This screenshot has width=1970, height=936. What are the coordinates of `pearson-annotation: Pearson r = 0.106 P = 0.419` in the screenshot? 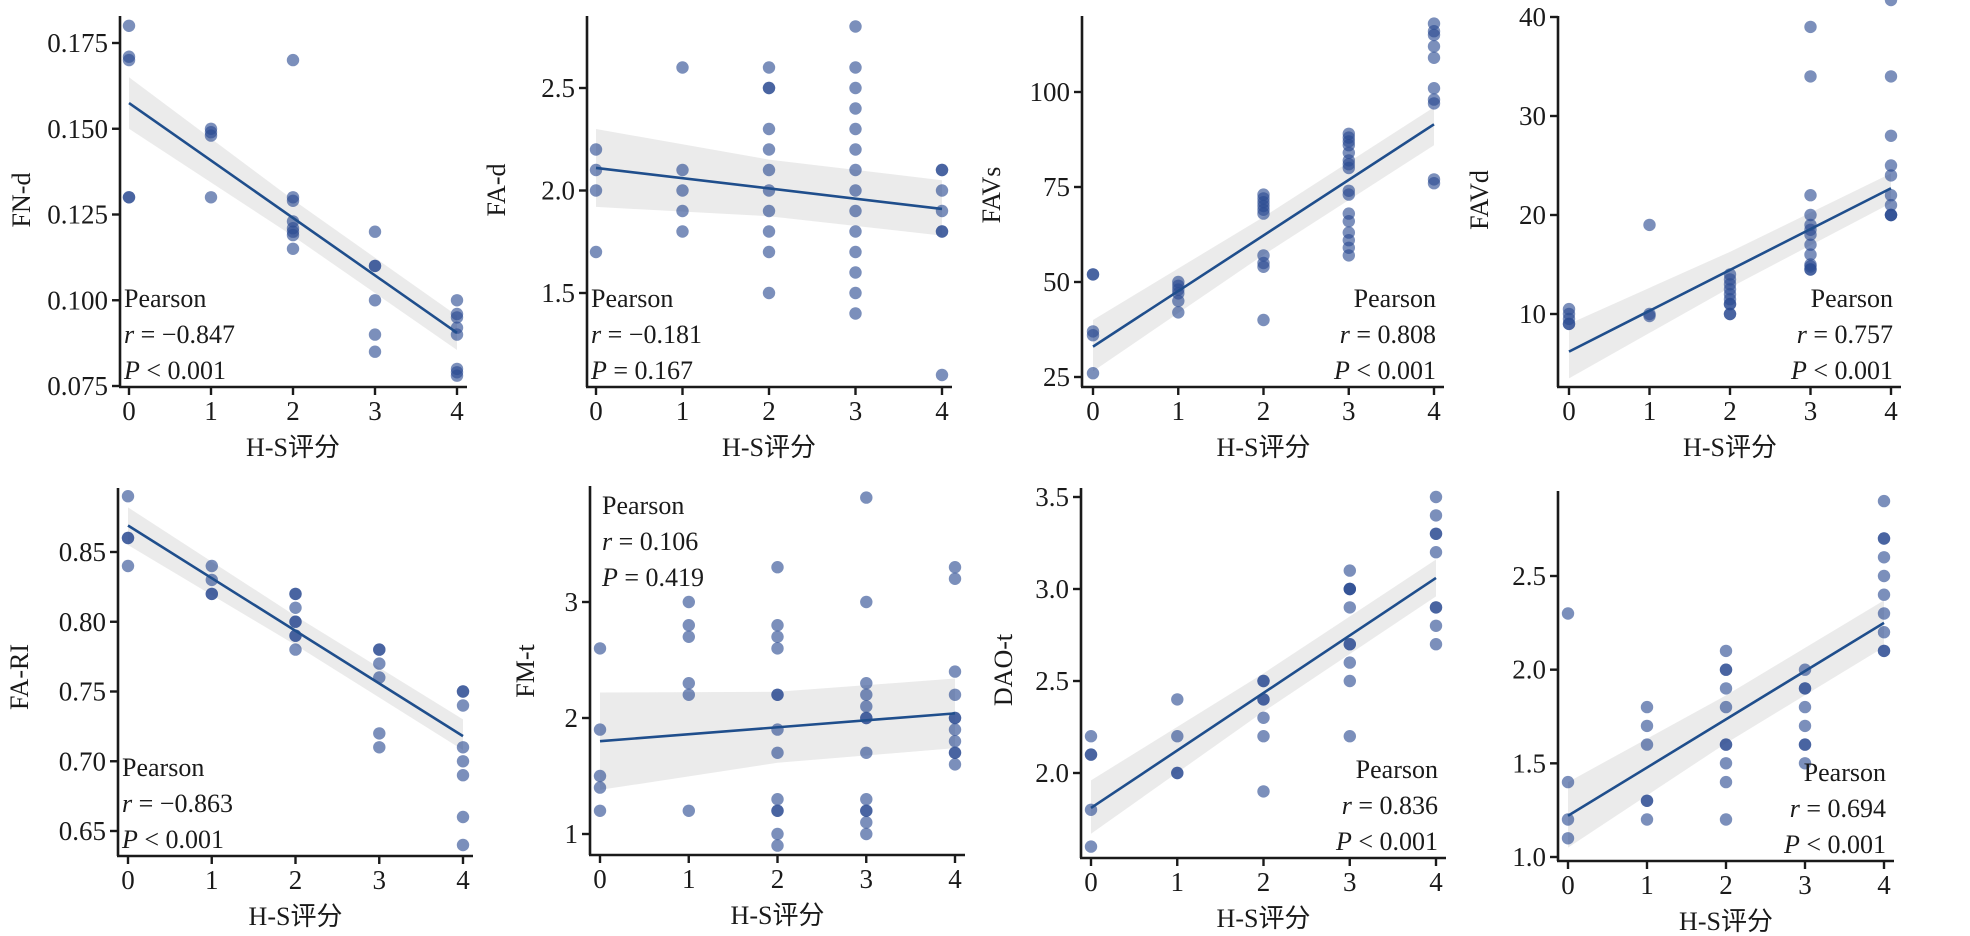 It's located at (652, 541).